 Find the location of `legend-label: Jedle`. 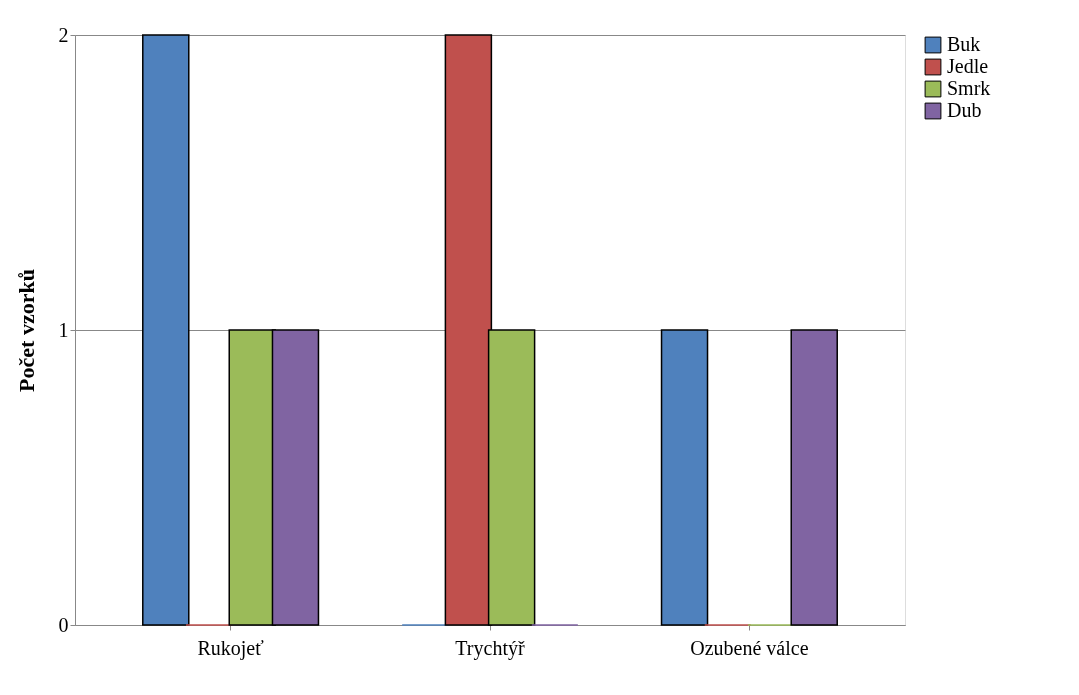

legend-label: Jedle is located at coordinates (968, 66).